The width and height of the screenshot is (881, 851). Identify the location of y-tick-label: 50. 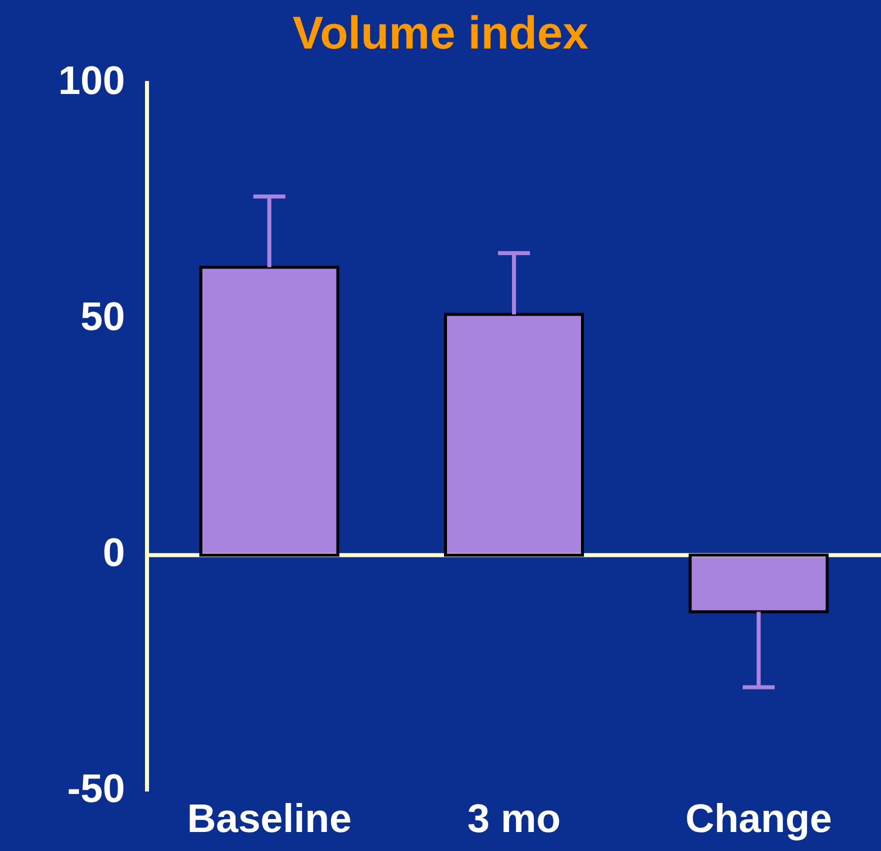
(102, 317).